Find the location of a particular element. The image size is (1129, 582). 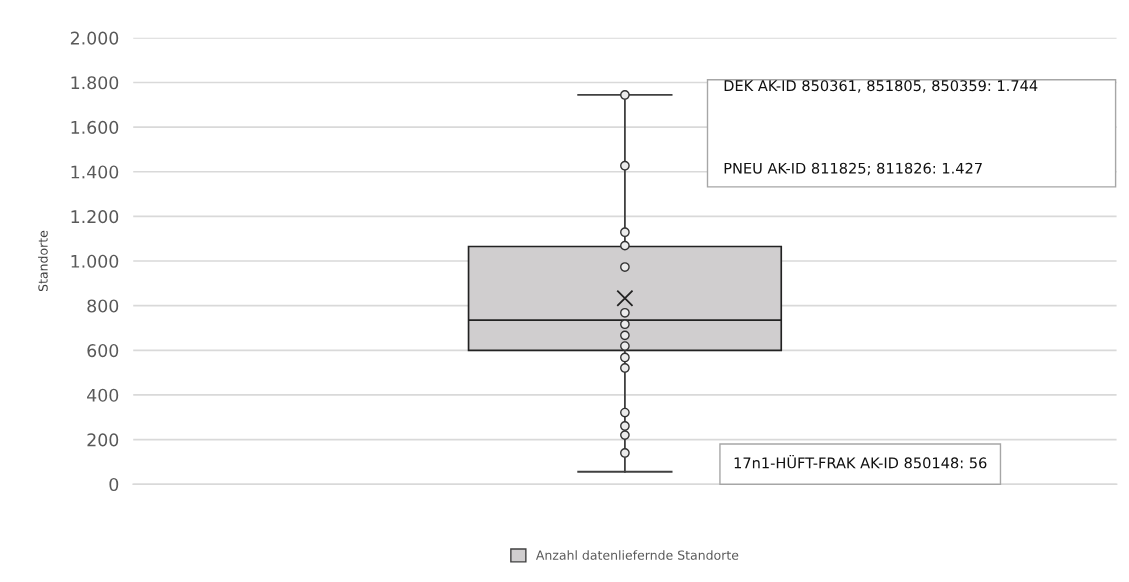

y-tick-label: 800 is located at coordinates (103, 306).